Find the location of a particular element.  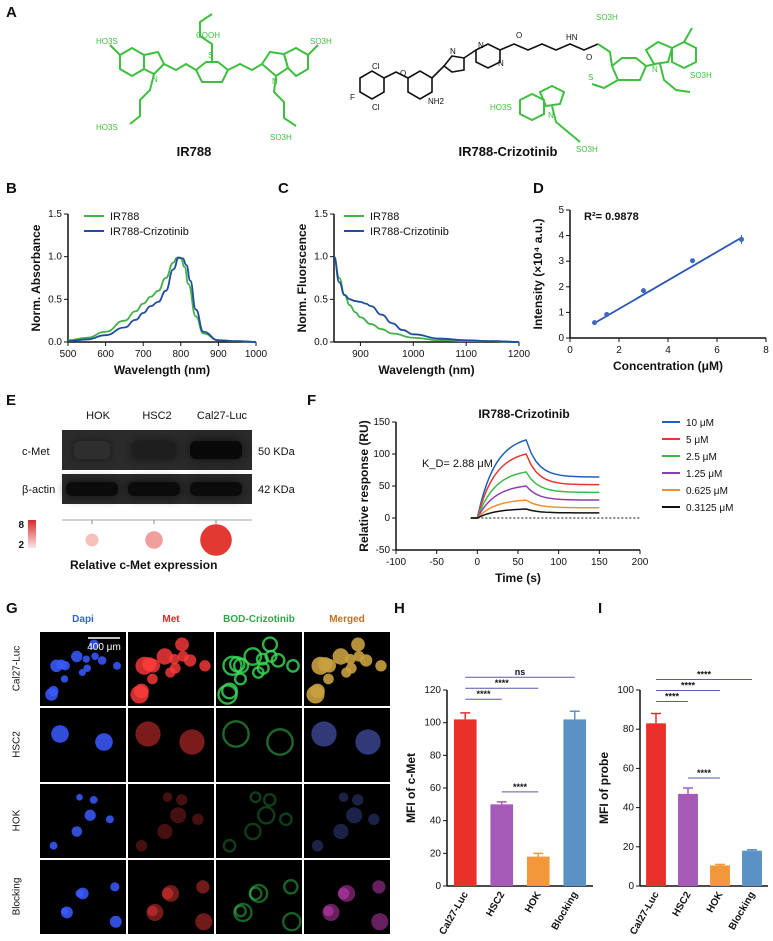

y-tick-label: 40 is located at coordinates (629, 808).